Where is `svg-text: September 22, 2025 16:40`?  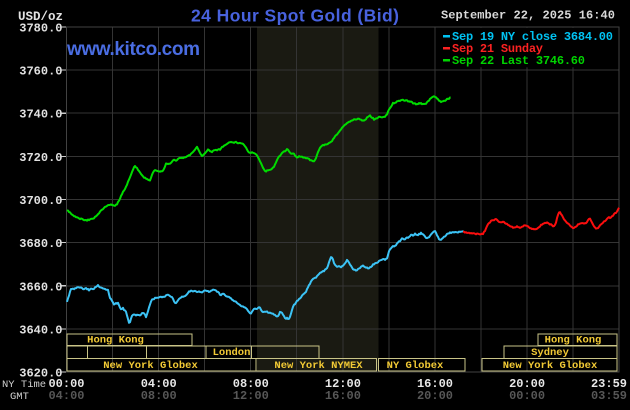
svg-text: September 22, 2025 16:40 is located at coordinates (528, 16).